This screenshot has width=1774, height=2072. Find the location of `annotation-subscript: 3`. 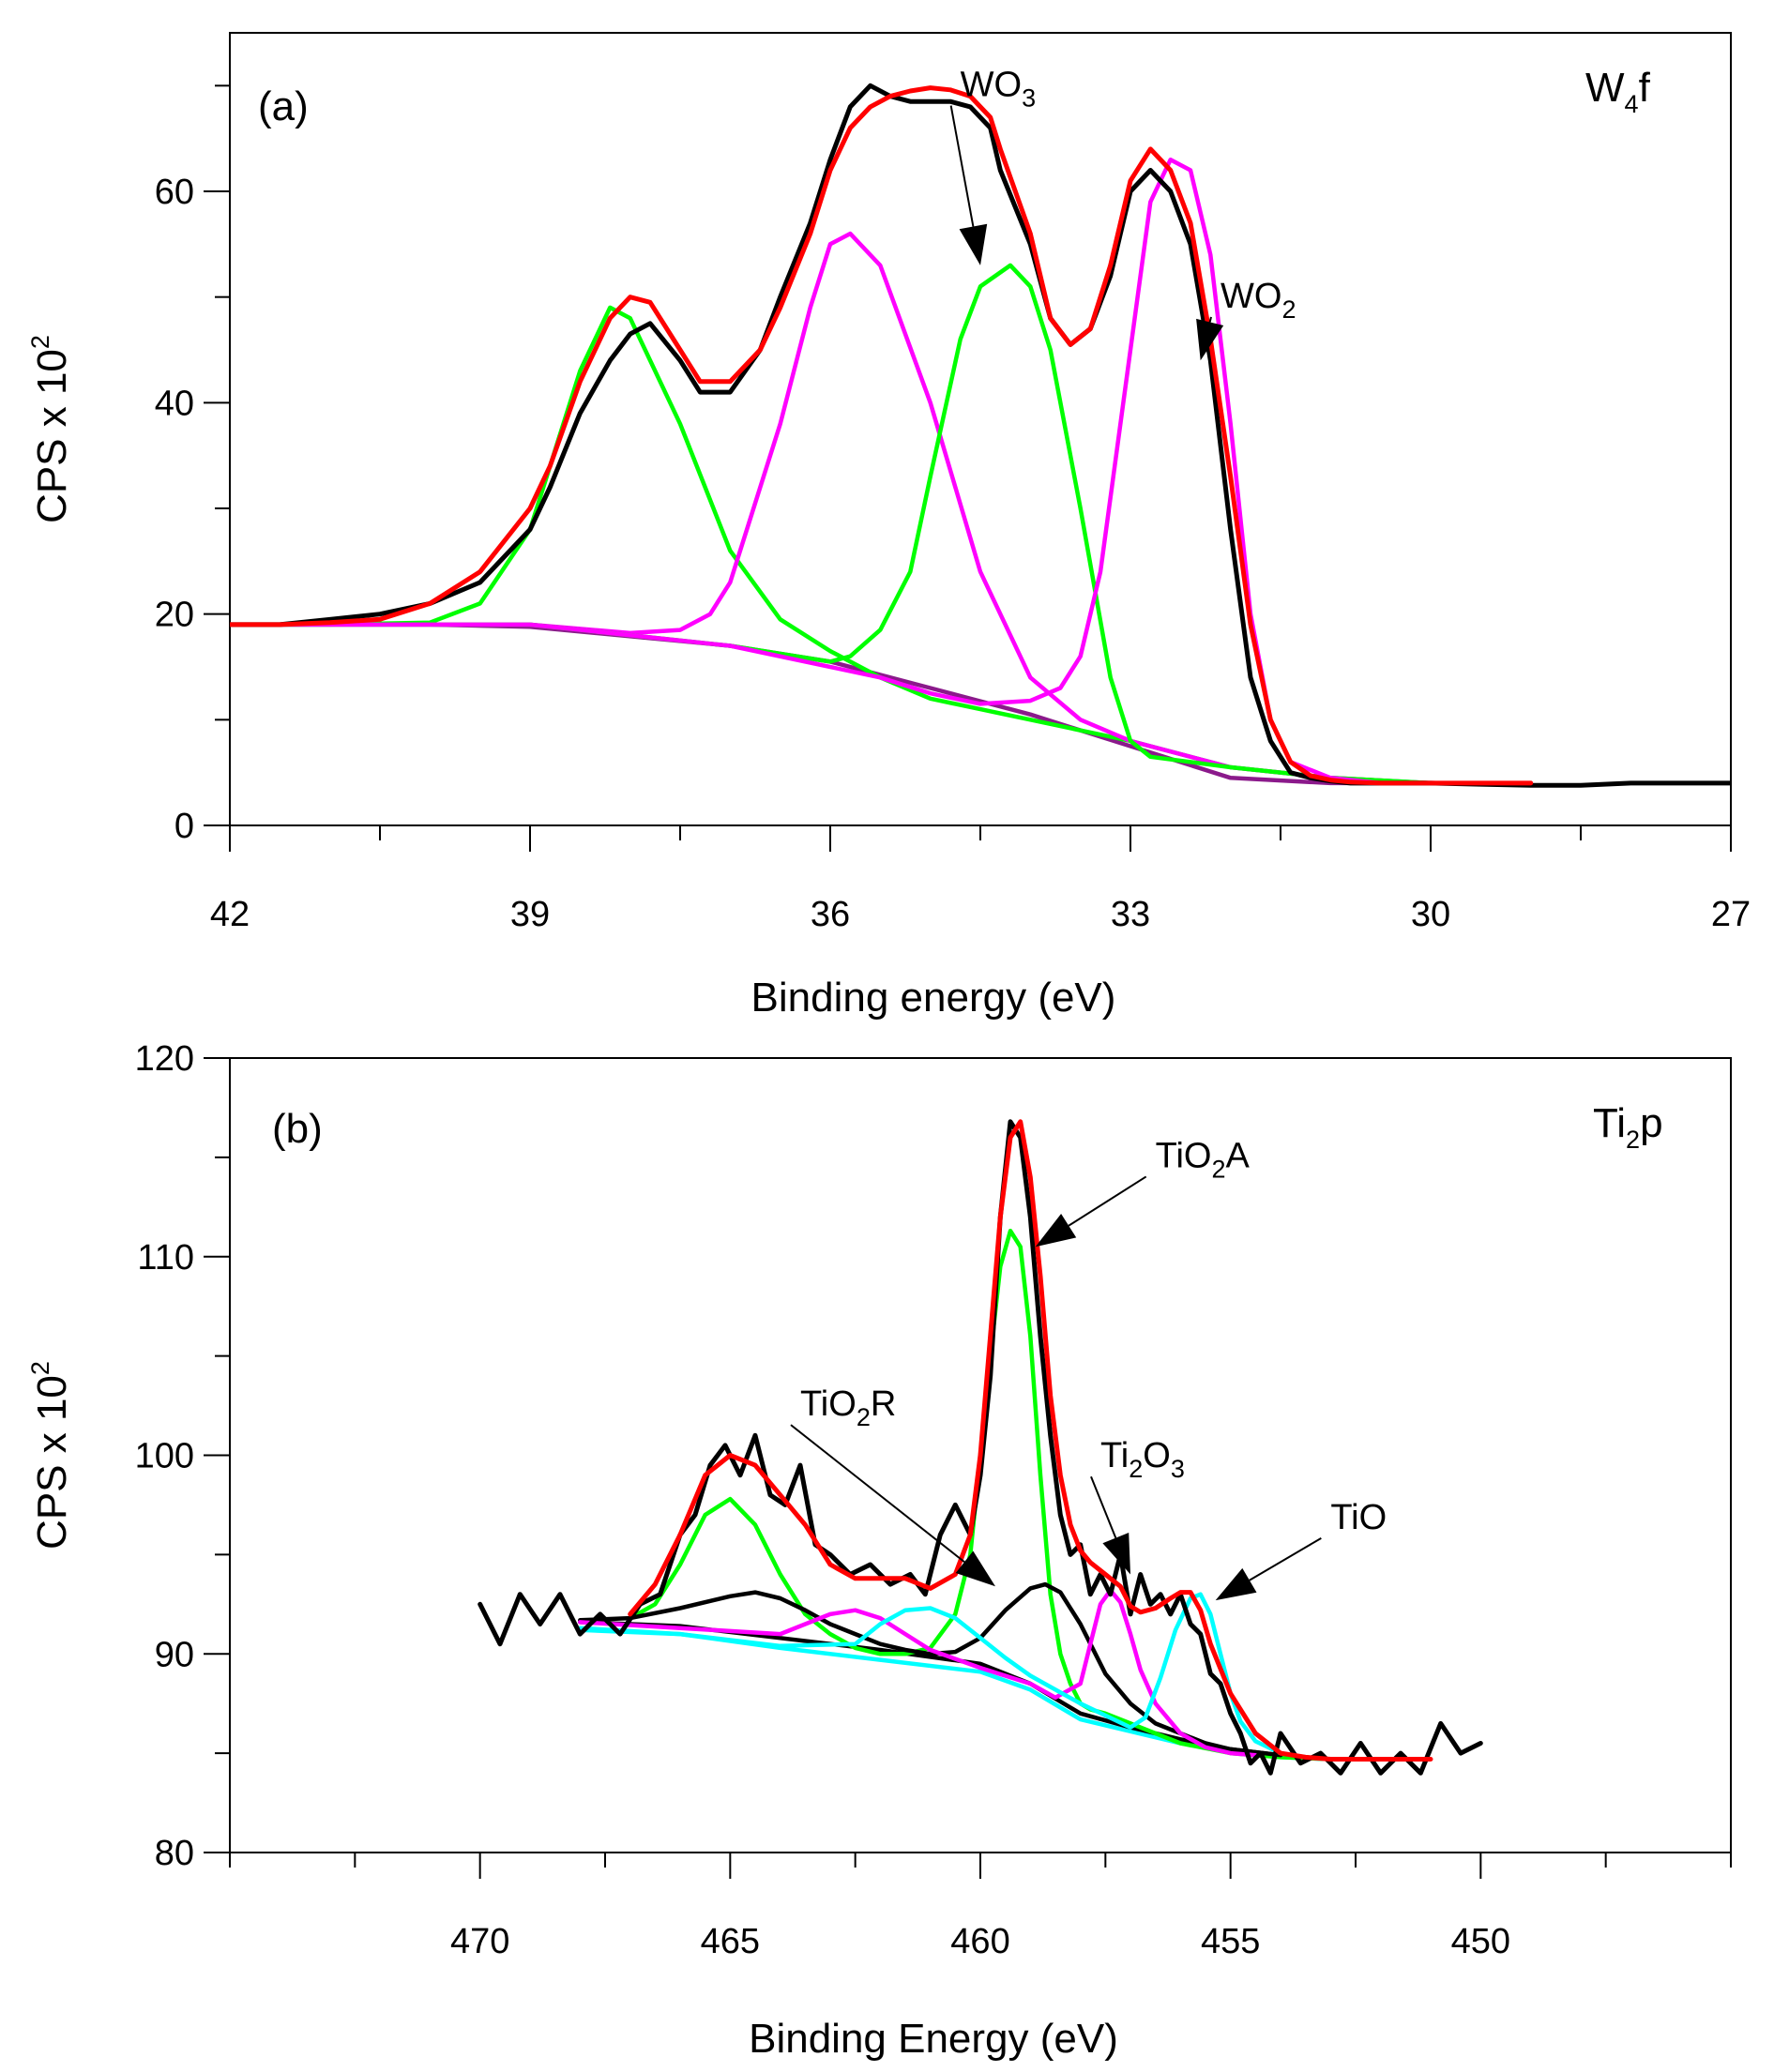

annotation-subscript: 3 is located at coordinates (1029, 98).